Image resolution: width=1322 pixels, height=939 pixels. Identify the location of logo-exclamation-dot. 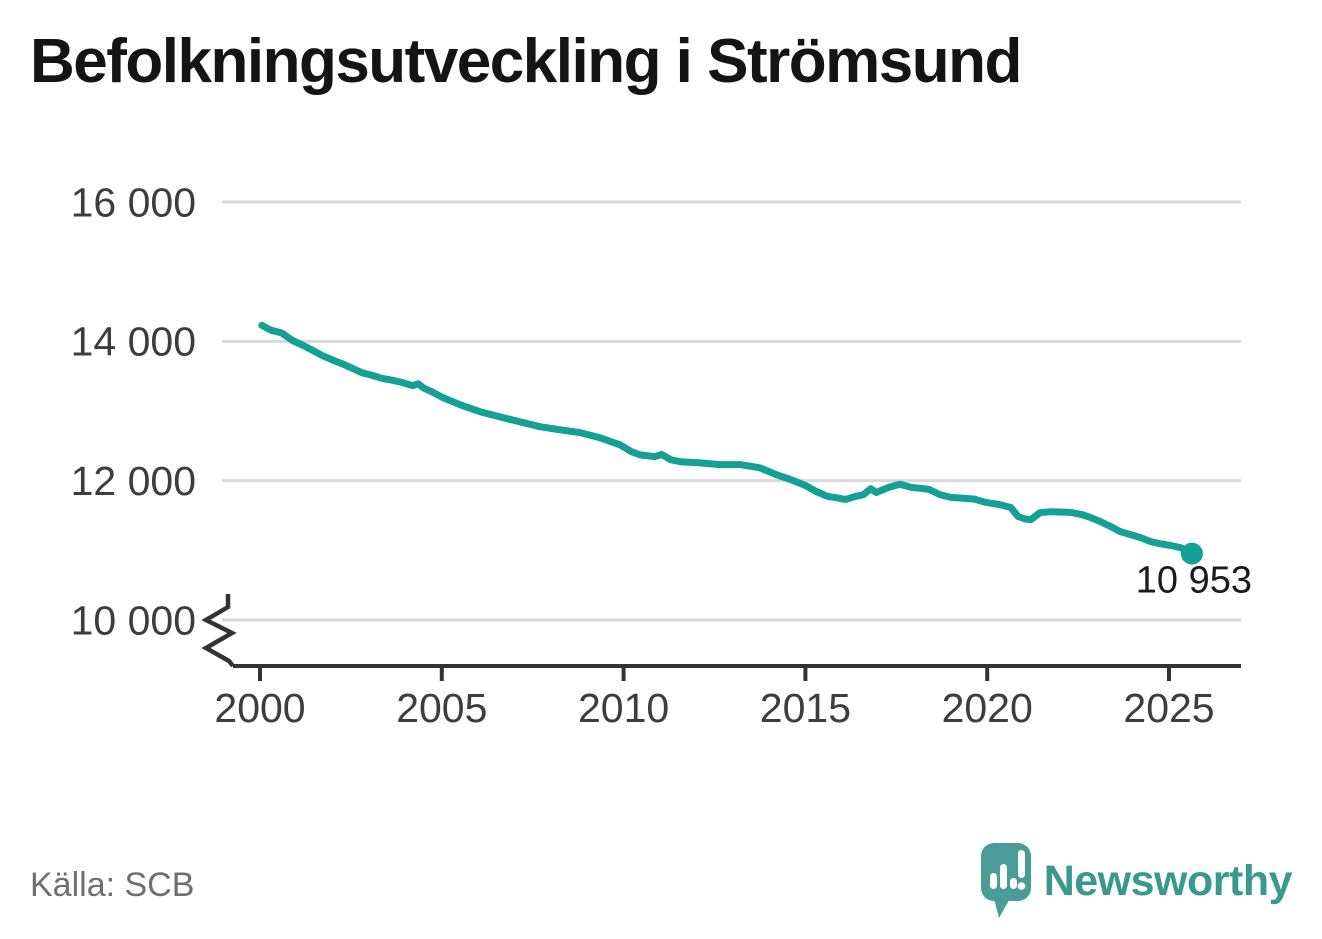
(1021, 886).